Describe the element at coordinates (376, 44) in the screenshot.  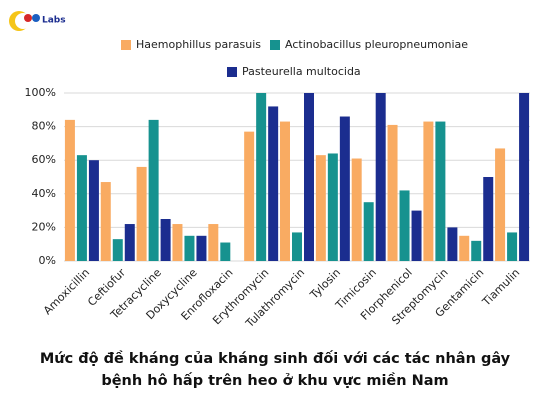
I see `legend-label: Actinobacillus pleuropneumoniae` at that location.